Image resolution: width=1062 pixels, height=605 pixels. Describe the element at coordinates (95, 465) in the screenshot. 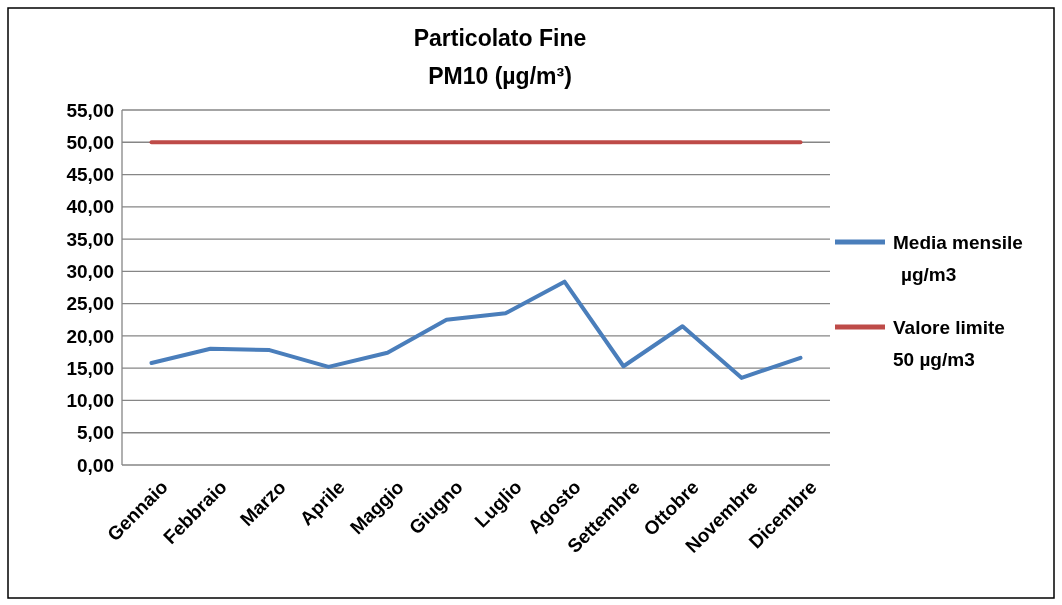

I see `y-tick-label: 0,00` at that location.